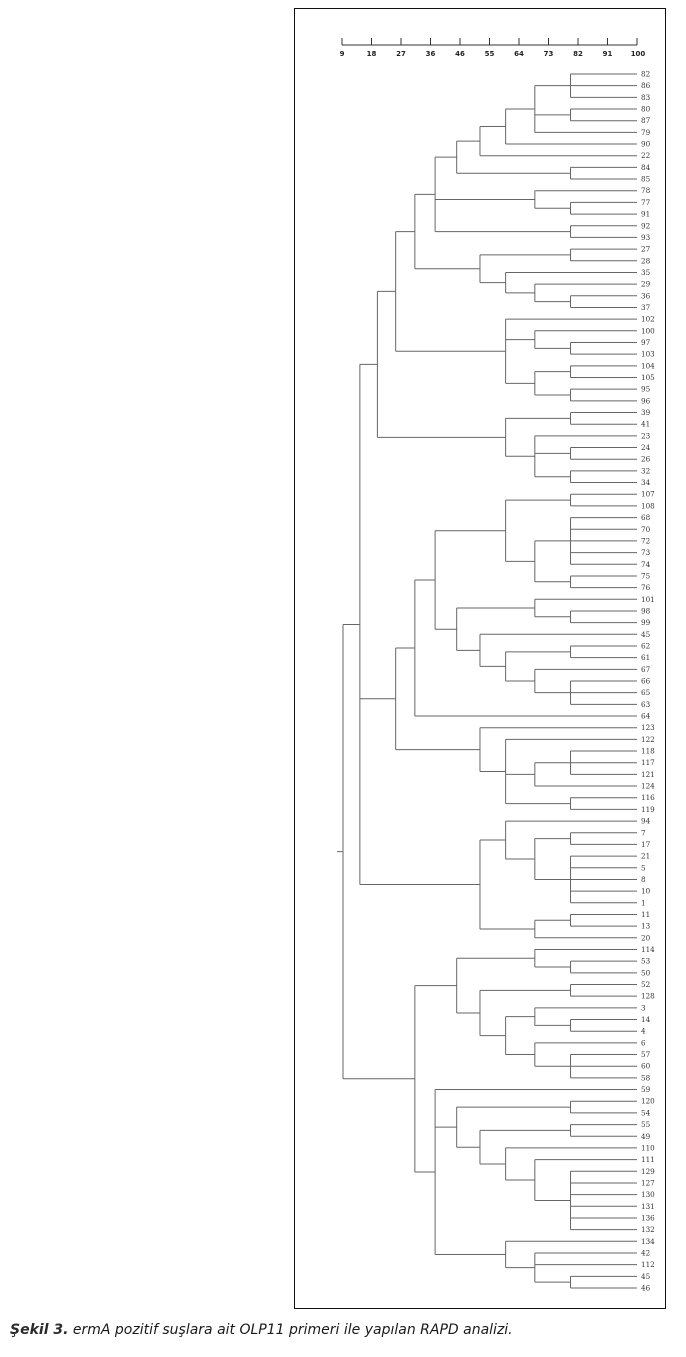  What do you see at coordinates (645, 214) in the screenshot?
I see `leaf-label: 91` at bounding box center [645, 214].